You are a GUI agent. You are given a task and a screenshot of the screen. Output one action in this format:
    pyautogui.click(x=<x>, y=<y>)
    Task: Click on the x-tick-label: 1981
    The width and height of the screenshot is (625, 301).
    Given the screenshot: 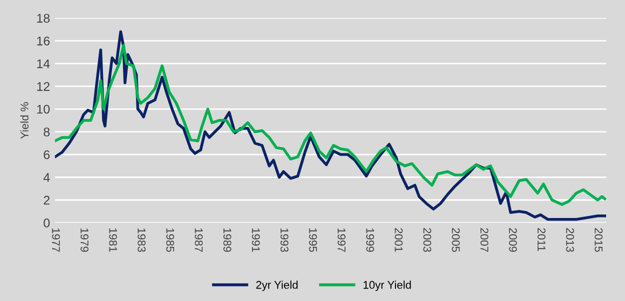 What is the action you would take?
    pyautogui.click(x=113, y=240)
    